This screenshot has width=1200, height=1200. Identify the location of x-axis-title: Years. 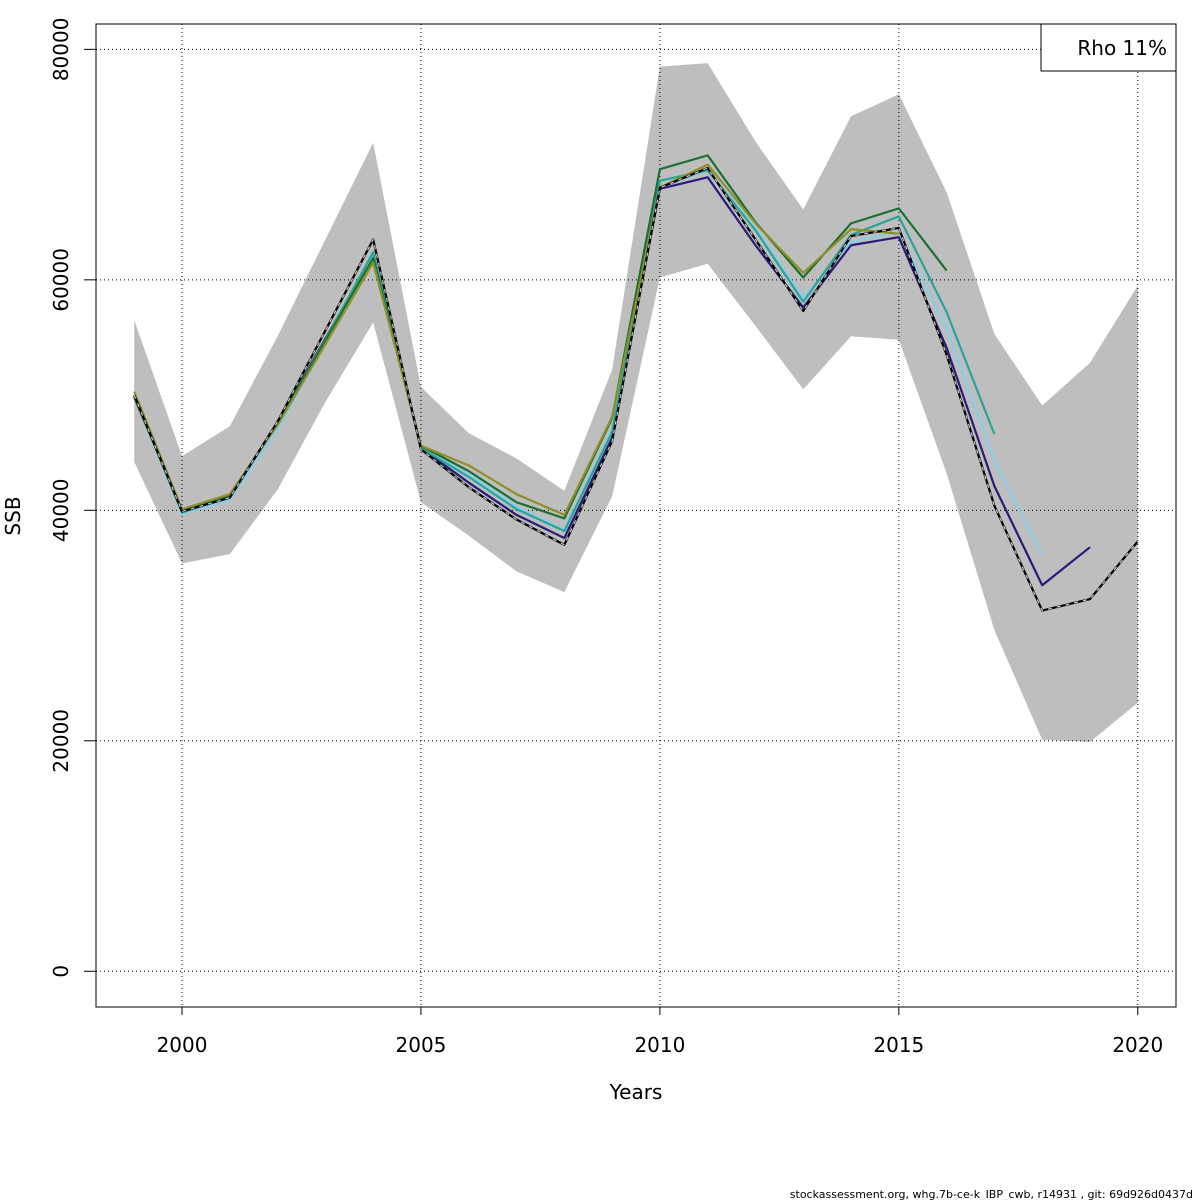
(636, 1092).